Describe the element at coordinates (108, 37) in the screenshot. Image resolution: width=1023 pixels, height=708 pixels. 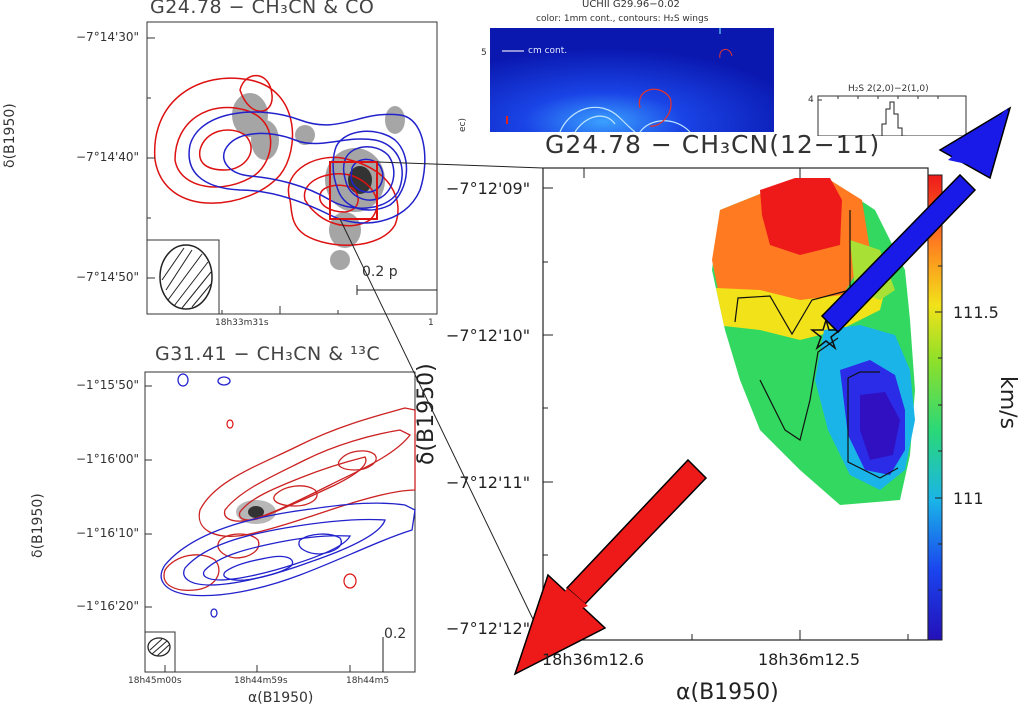
I see `panel-a-ytick-1: −7°14'30"` at that location.